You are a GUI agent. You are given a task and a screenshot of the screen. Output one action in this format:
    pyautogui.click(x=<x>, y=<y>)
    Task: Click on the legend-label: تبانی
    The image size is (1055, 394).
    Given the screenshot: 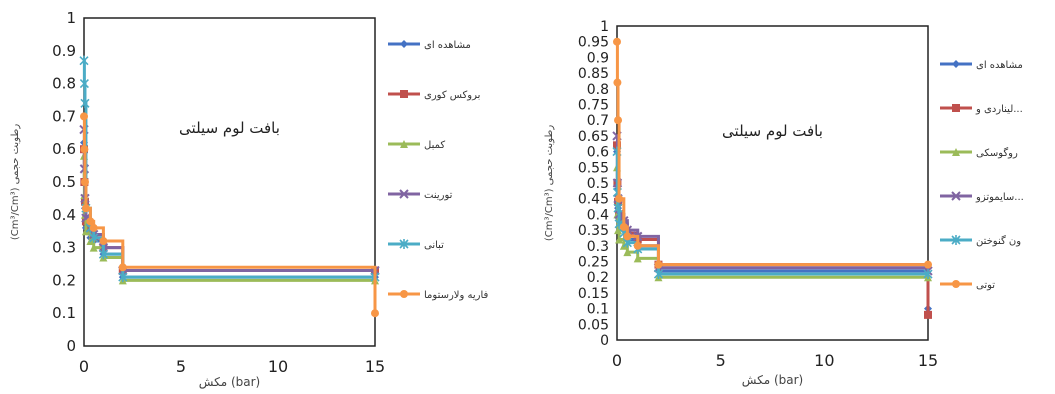 What is the action you would take?
    pyautogui.click(x=434, y=245)
    